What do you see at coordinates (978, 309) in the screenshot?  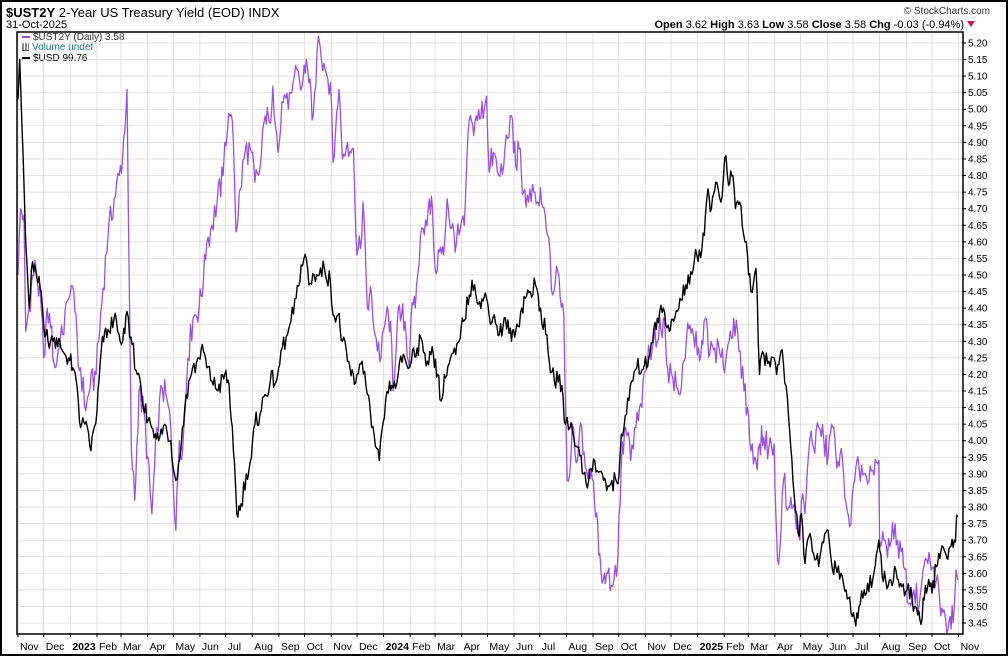 I see `y-tick-label: 4.40` at bounding box center [978, 309].